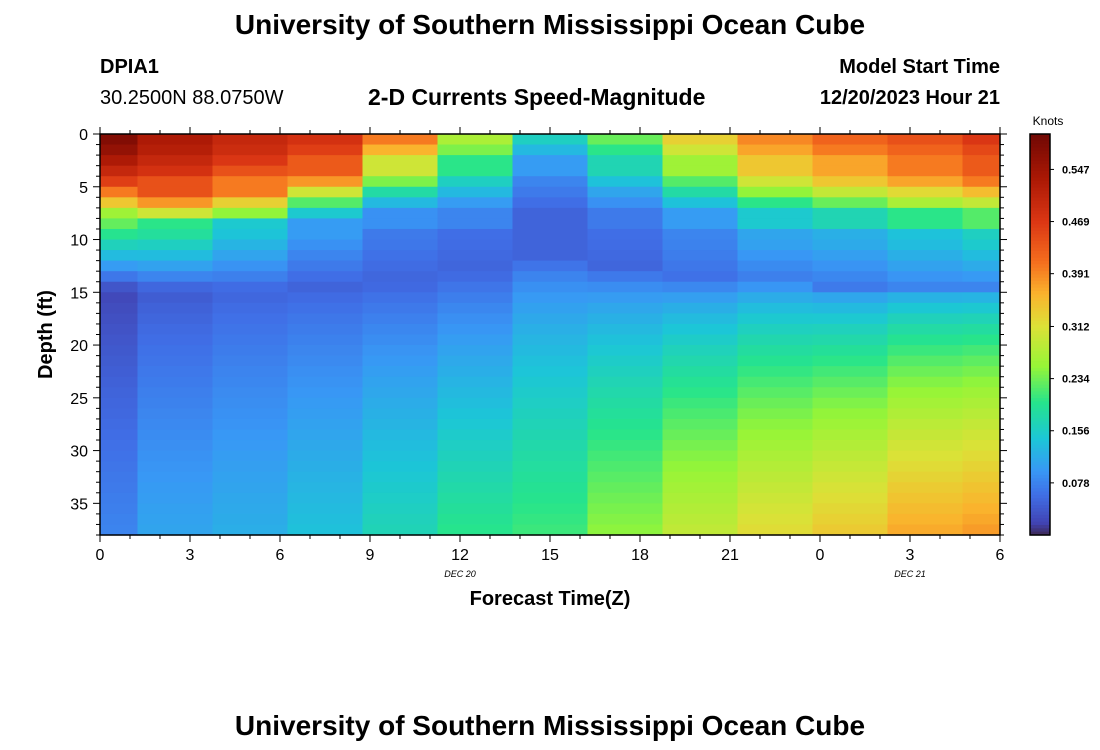  Describe the element at coordinates (129, 67) in the screenshot. I see `station-id: DPIA1` at that location.